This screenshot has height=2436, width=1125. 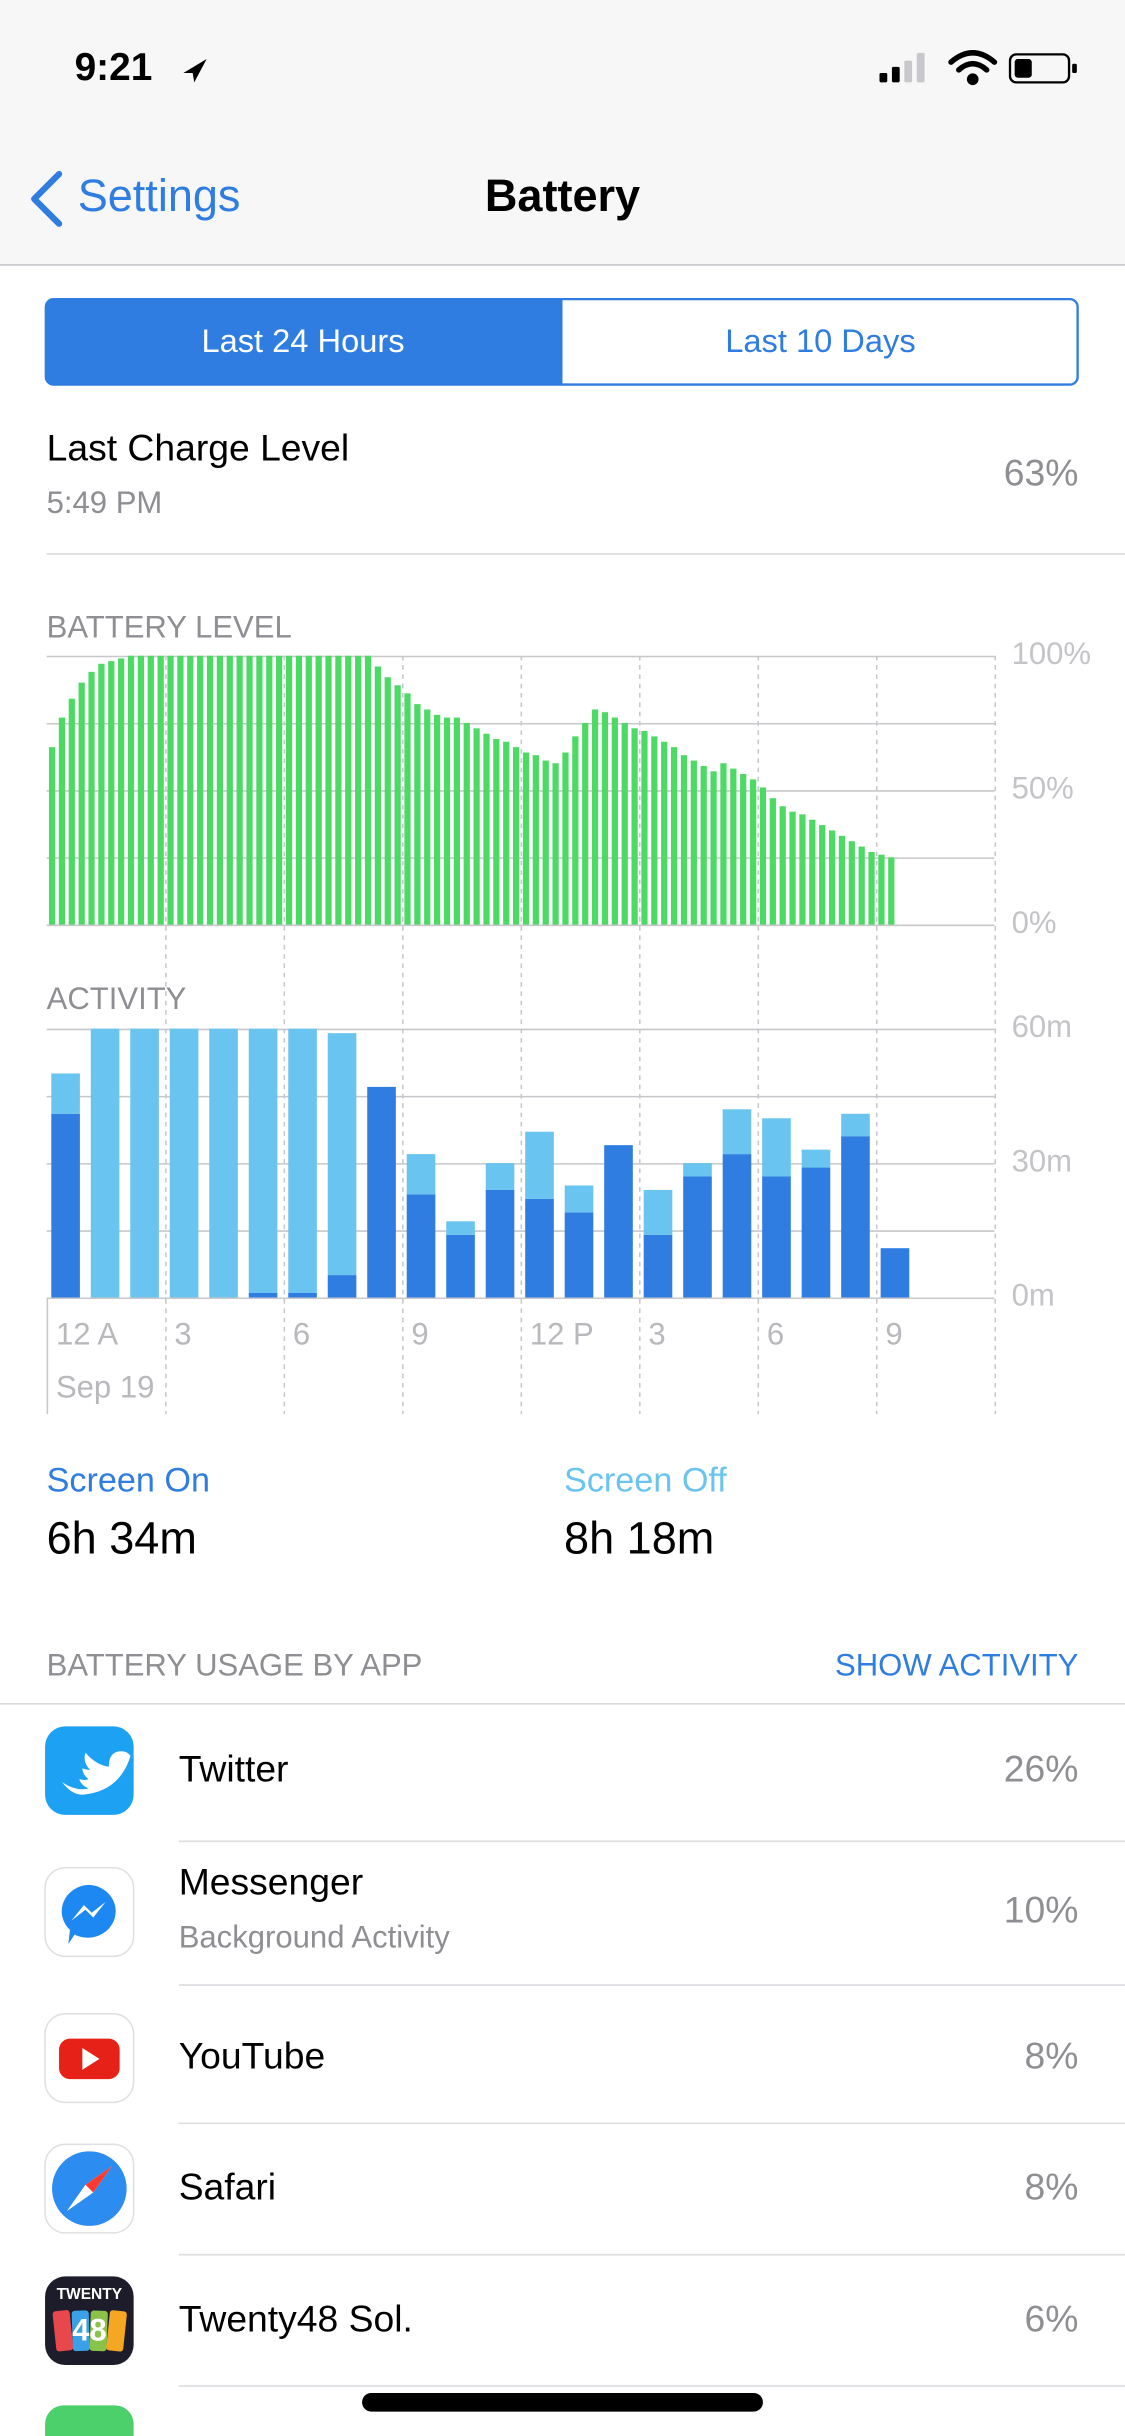 I want to click on back-label: Settings, so click(x=159, y=195).